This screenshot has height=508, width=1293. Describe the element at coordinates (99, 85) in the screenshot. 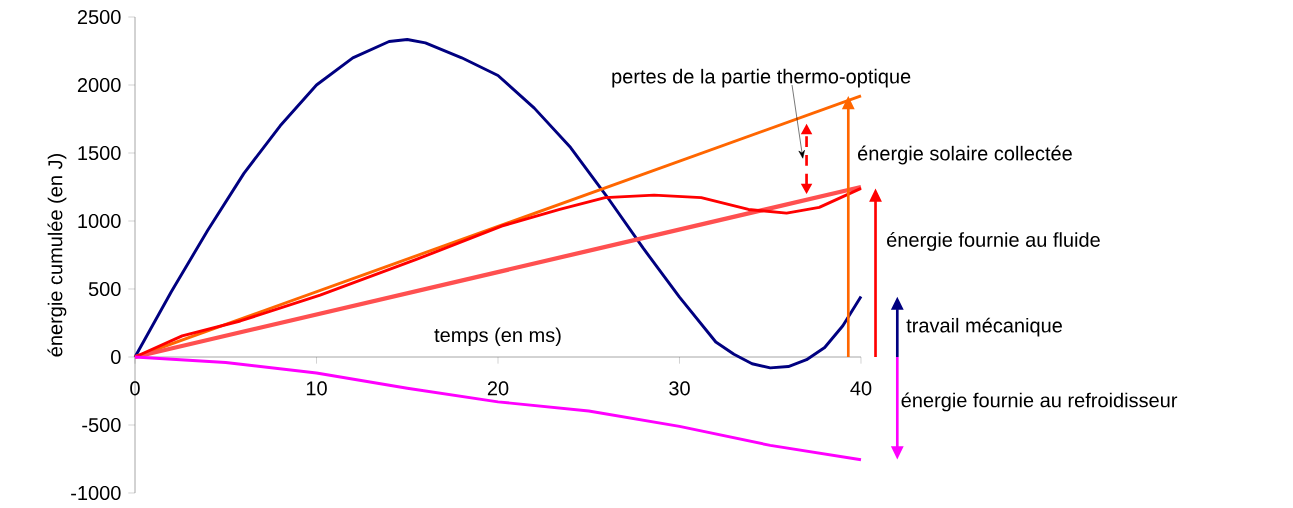

I see `y-tick-label: 2000` at that location.